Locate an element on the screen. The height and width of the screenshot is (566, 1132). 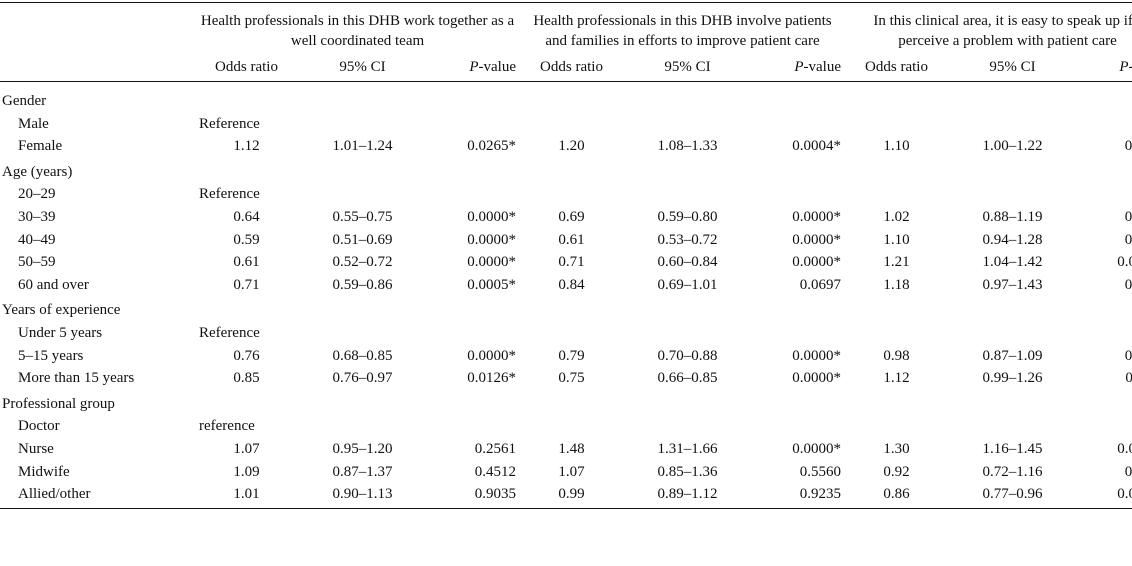
odds-ratio-cell: 0.79 is located at coordinates (571, 355).